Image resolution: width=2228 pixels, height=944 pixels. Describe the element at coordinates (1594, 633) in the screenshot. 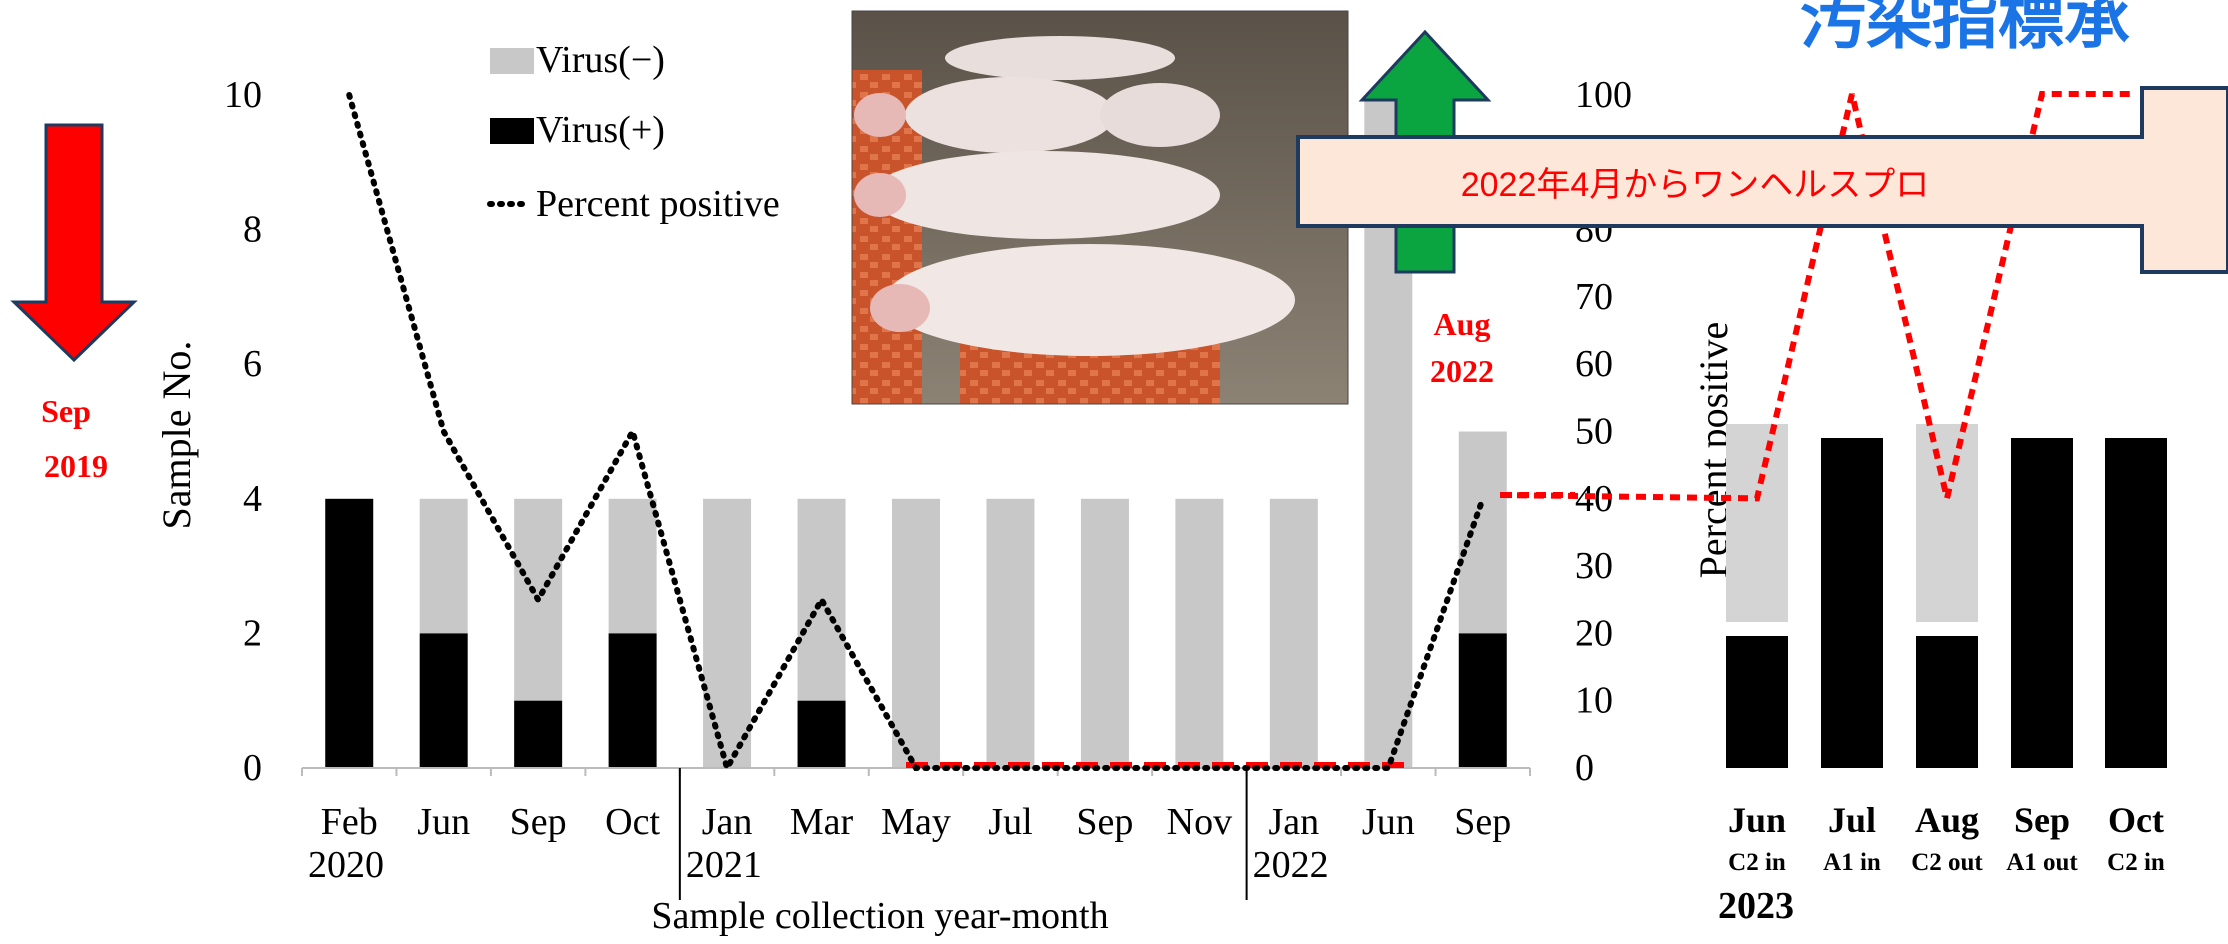

I see `y2-tick-label: 20` at that location.